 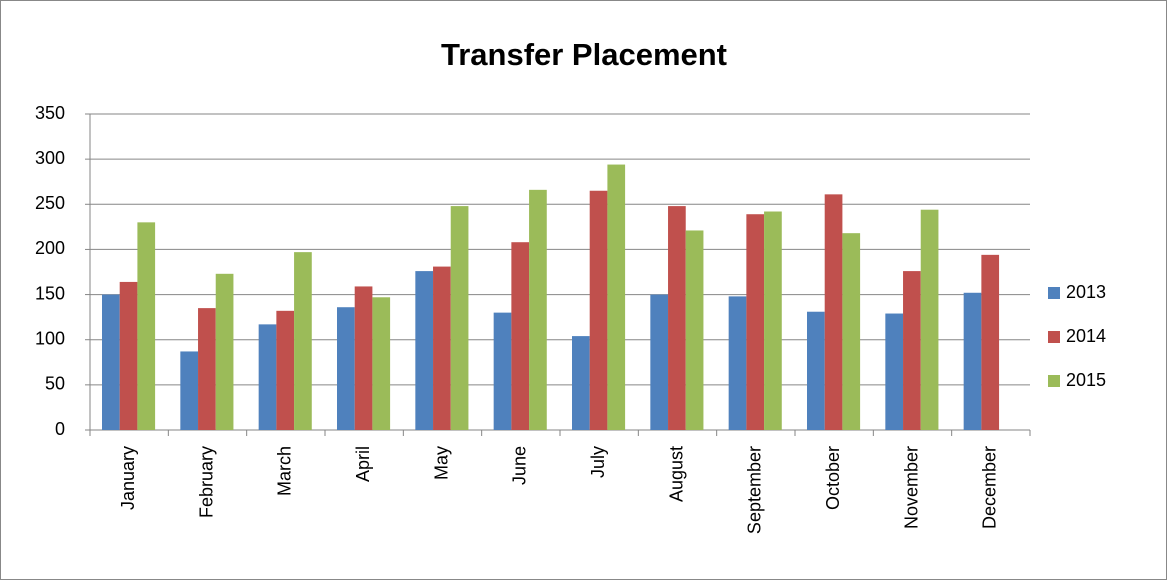 I want to click on x-tick-label: September, so click(x=755, y=490).